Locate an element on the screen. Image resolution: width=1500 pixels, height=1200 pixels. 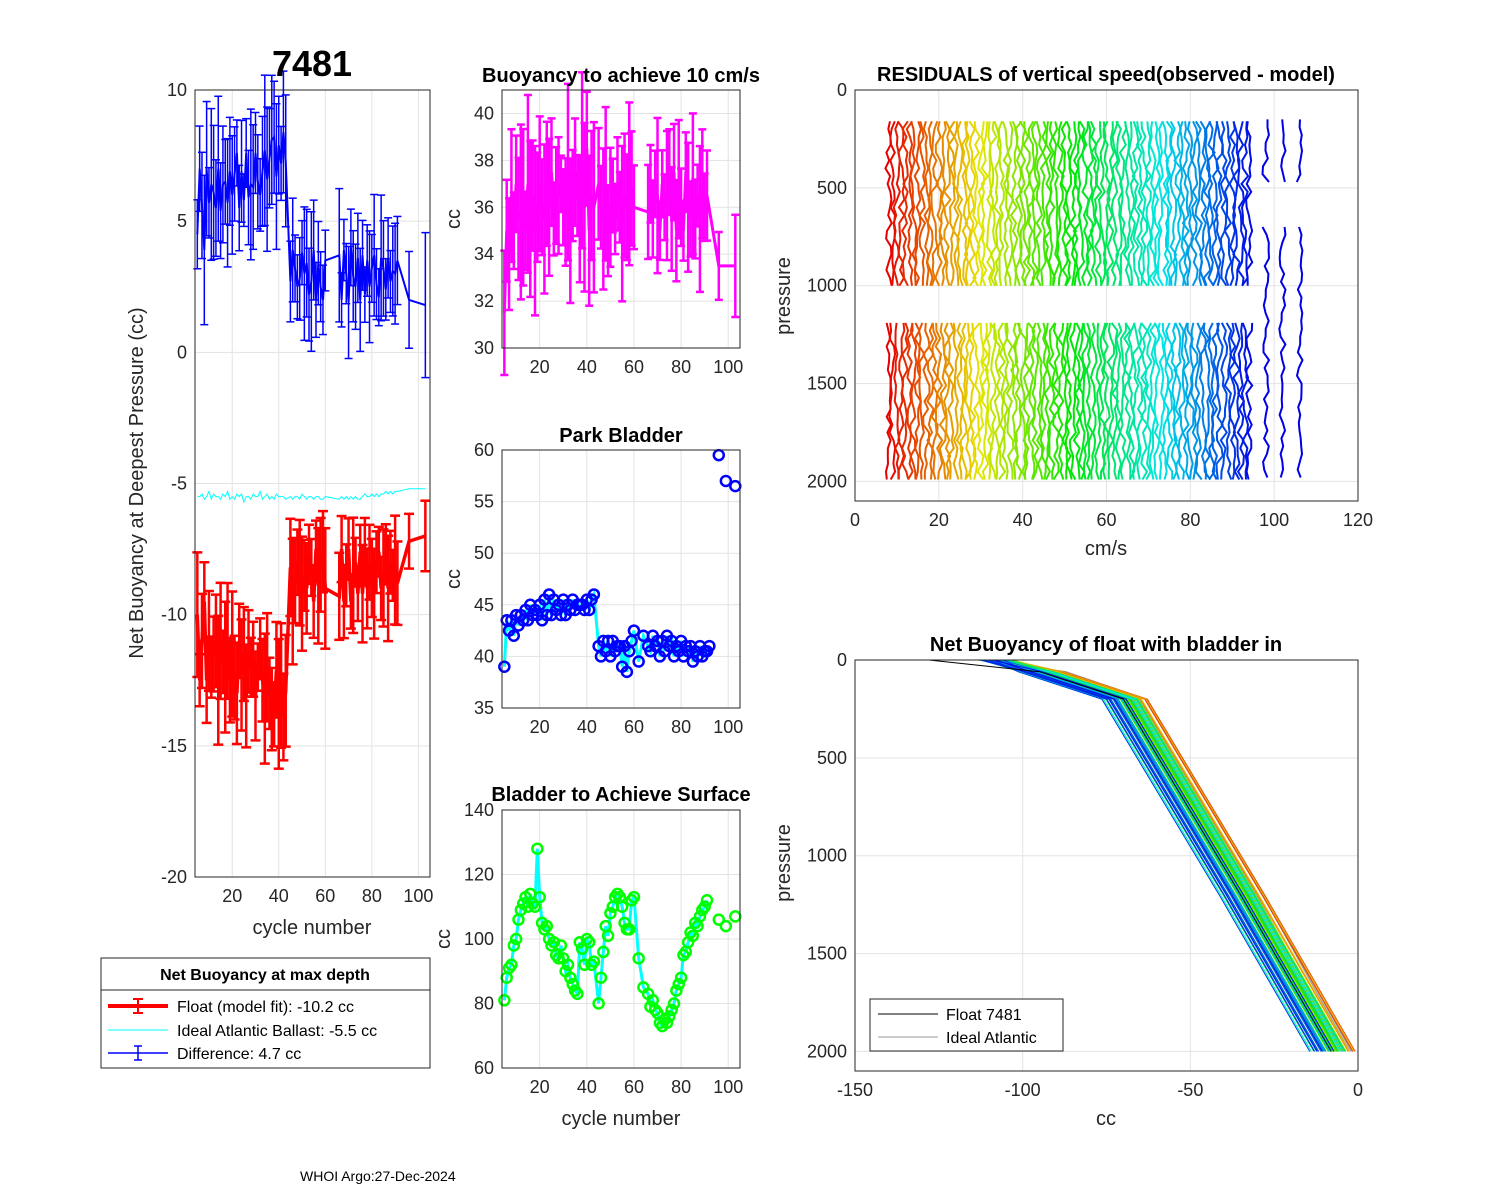
footer-label: WHOI Argo:27-Dec-2024 is located at coordinates (378, 1176).